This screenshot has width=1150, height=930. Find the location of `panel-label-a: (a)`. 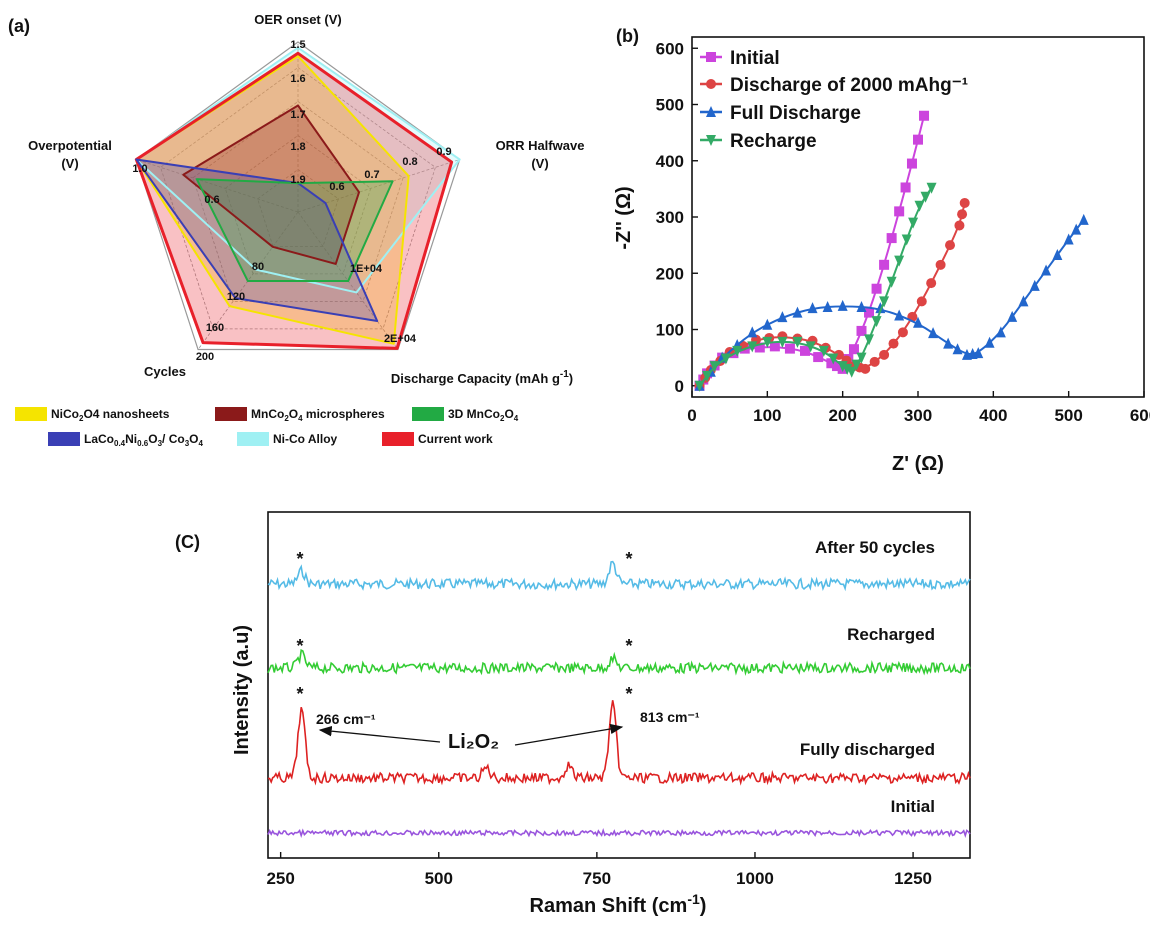

panel-label-a: (a) is located at coordinates (19, 26).